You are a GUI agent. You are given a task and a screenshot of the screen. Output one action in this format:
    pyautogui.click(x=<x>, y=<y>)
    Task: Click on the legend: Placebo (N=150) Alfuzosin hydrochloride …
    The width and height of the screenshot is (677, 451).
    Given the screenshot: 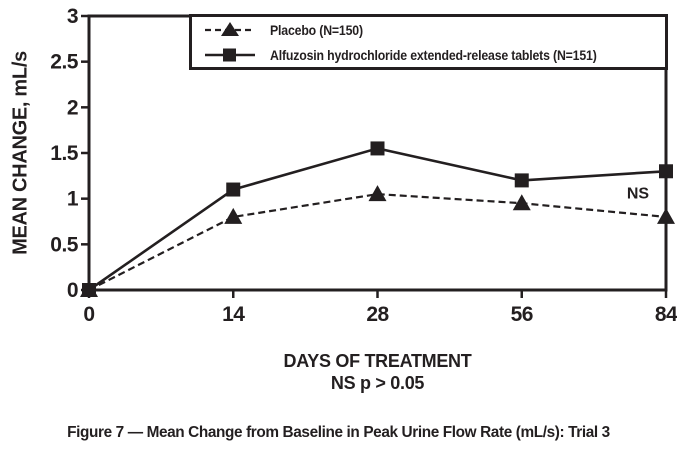 What is the action you would take?
    pyautogui.click(x=428, y=42)
    